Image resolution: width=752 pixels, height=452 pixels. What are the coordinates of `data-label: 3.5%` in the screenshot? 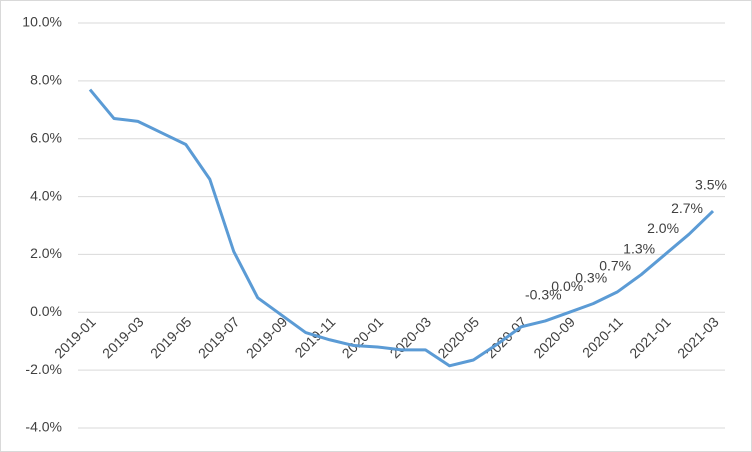 It's located at (711, 185).